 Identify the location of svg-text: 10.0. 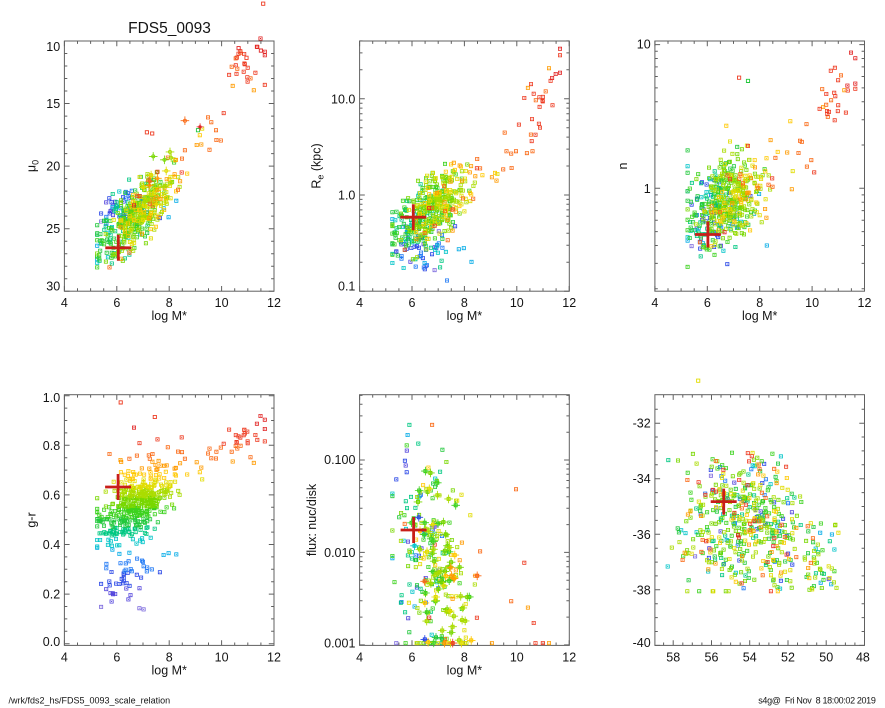
(343, 99).